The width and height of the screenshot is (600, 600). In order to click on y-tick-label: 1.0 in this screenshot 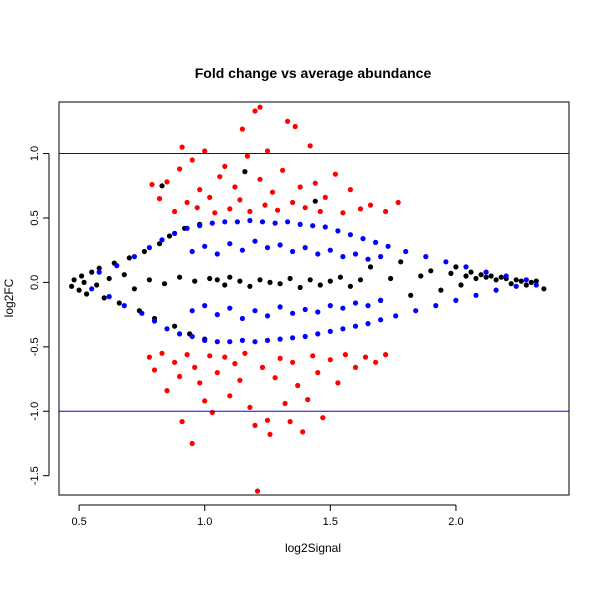, I will do `click(35, 153)`.